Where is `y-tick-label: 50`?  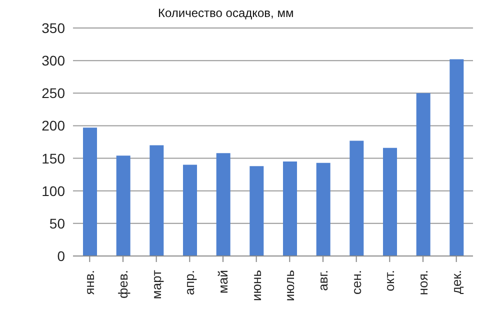 y-tick-label: 50 is located at coordinates (57, 223).